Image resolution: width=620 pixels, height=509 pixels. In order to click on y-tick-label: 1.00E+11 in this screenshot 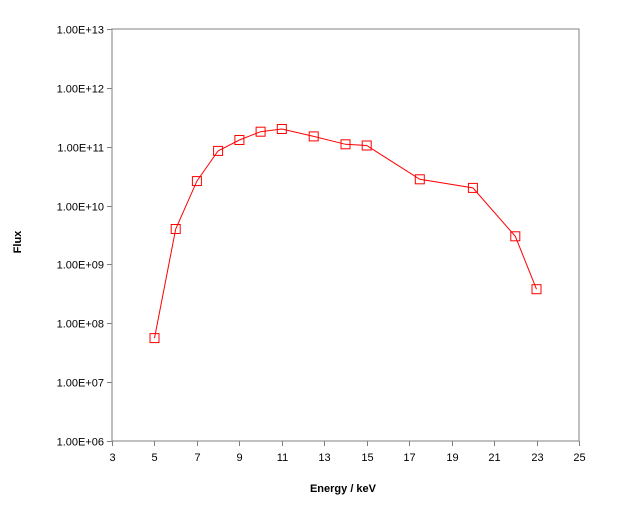, I will do `click(80, 149)`.